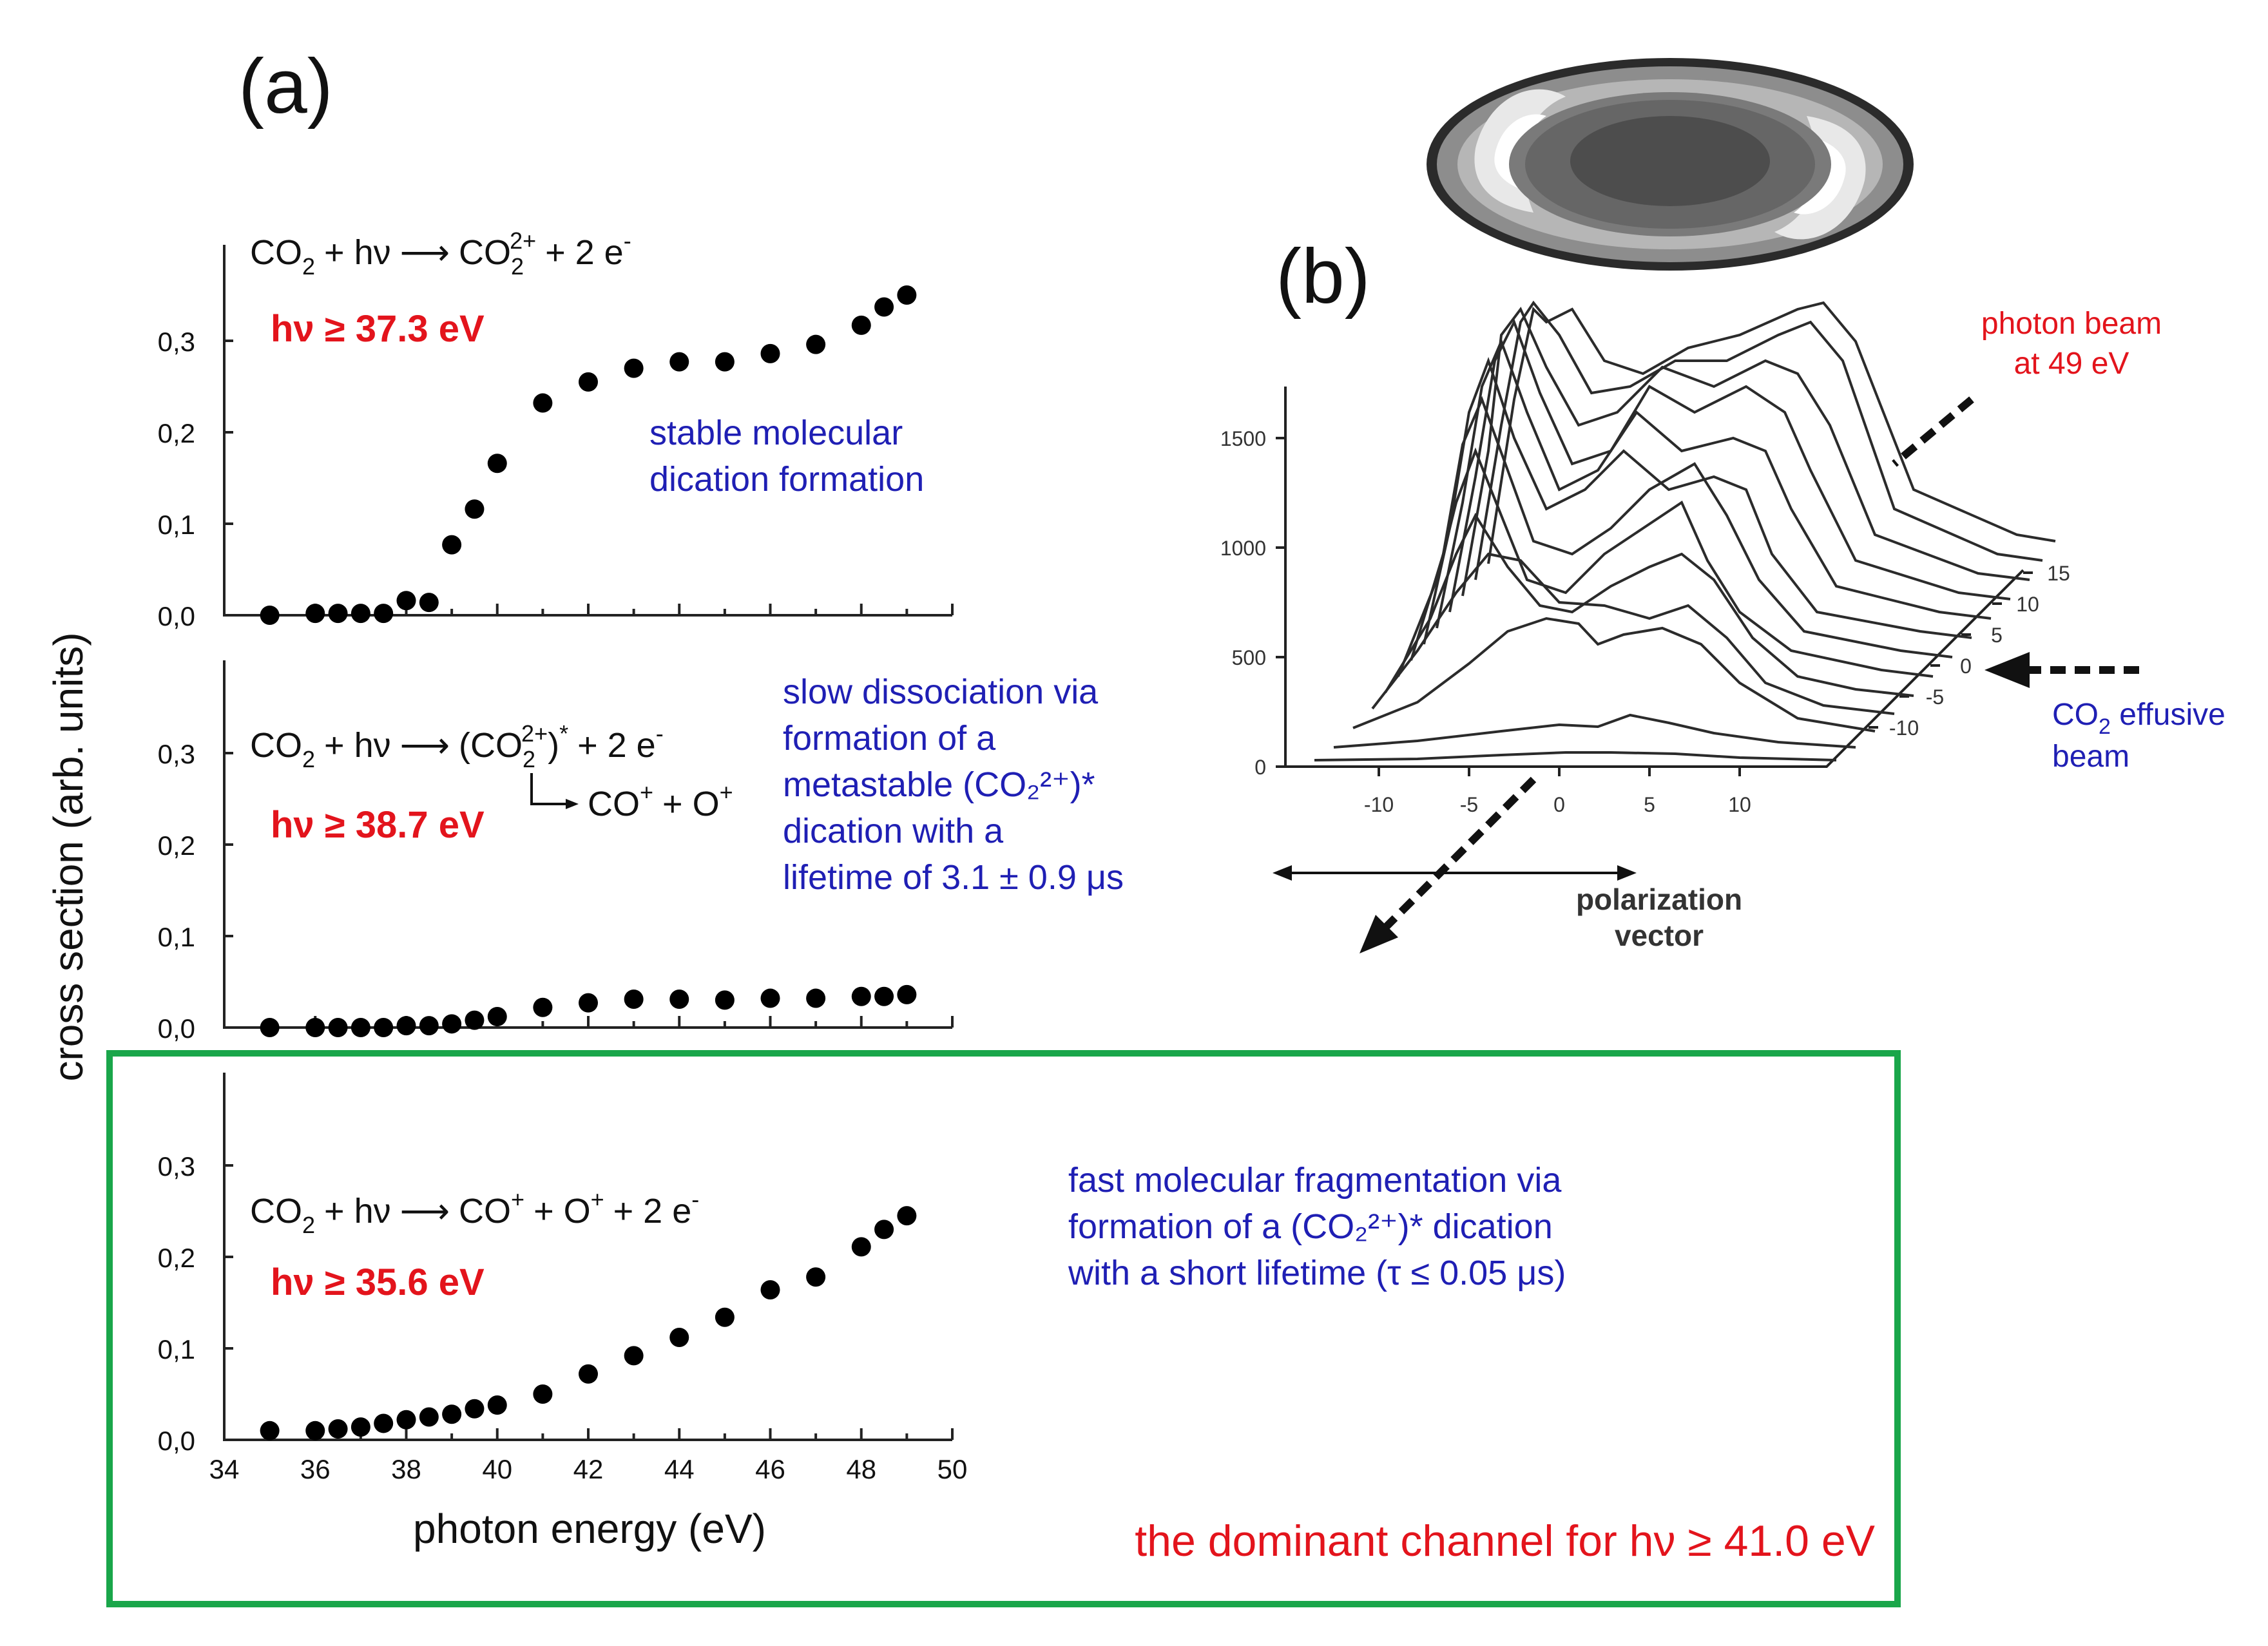 This screenshot has height=1646, width=2268. Describe the element at coordinates (224, 1469) in the screenshot. I see `x-tick-label: 34` at that location.